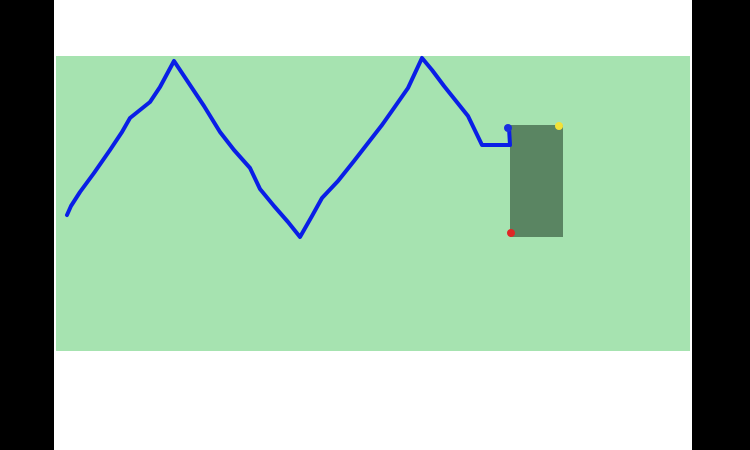  Describe the element at coordinates (559, 126) in the screenshot. I see `yellow-corner-marker-icon` at that location.